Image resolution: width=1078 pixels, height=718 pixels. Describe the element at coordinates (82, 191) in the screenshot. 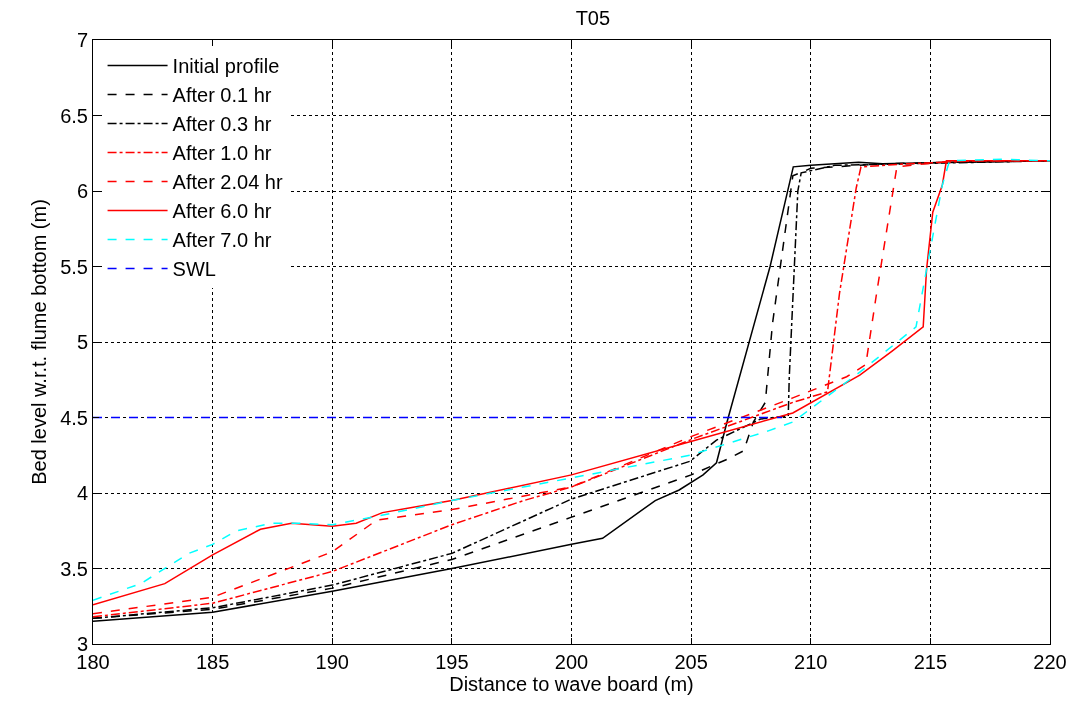

I see `y-tick-label: 6` at that location.